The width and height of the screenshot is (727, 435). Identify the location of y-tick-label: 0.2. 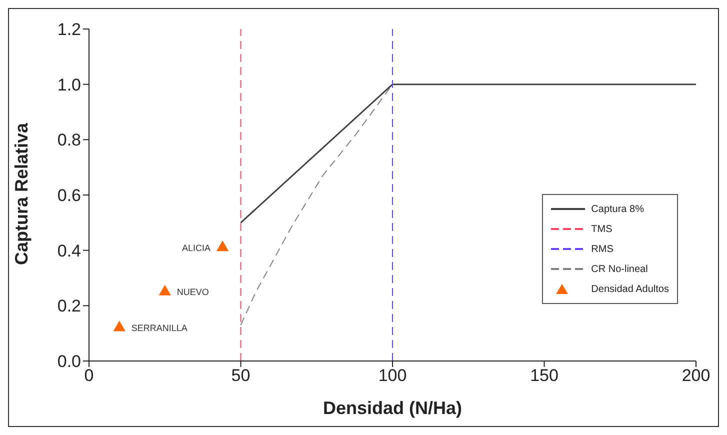
(69, 306).